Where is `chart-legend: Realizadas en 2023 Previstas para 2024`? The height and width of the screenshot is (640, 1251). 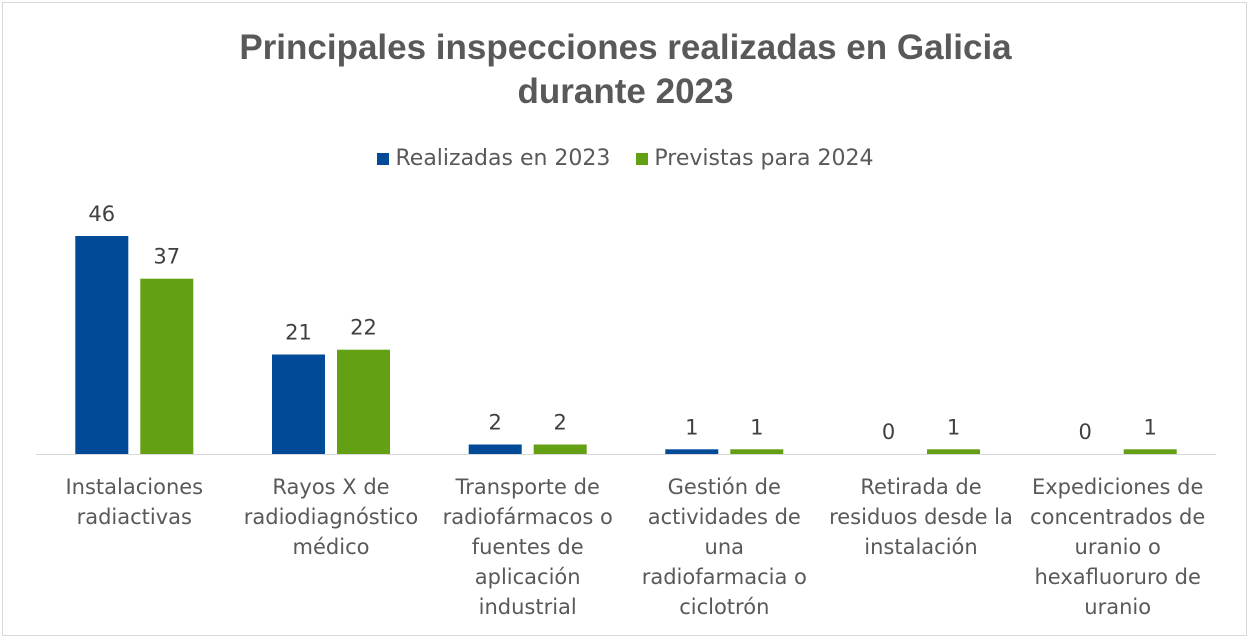
chart-legend: Realizadas en 2023 Previstas para 2024 is located at coordinates (625, 158).